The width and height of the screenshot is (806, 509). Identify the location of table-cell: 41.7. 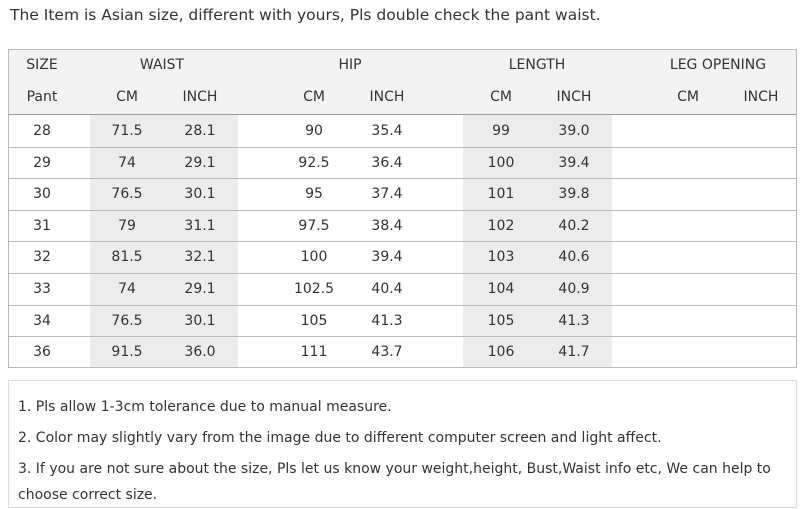
(574, 352).